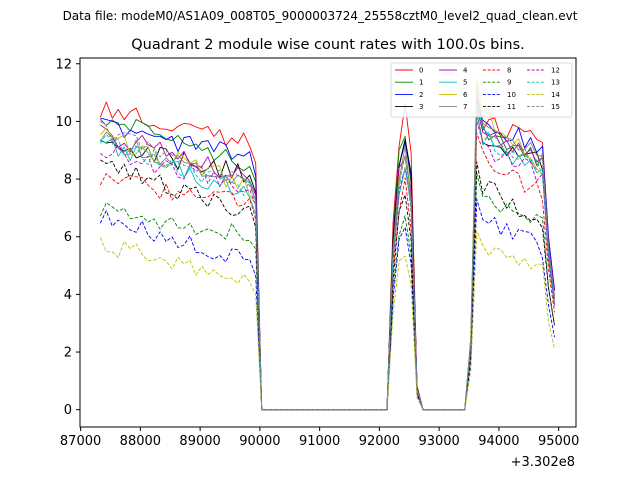 This screenshot has width=640, height=480. I want to click on legend-label-8: 8, so click(509, 71).